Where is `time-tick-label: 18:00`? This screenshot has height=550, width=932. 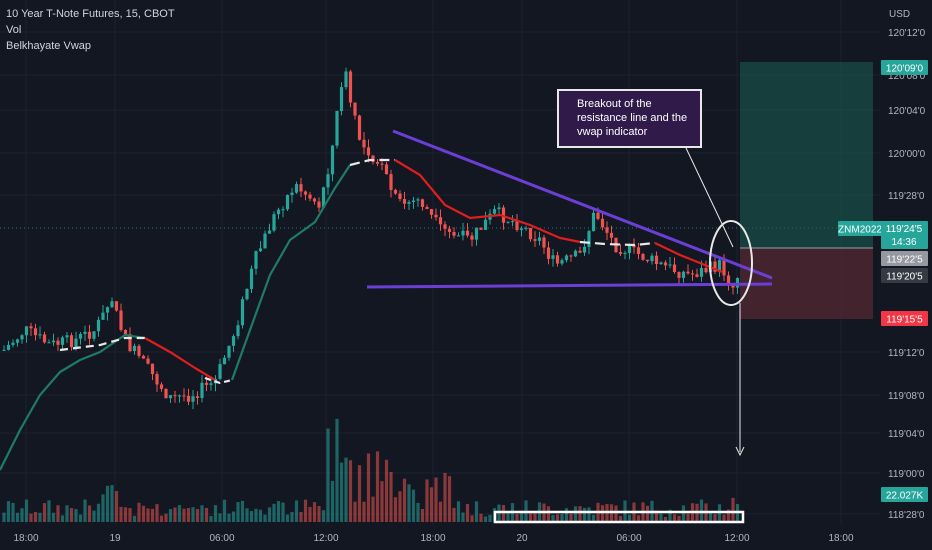 time-tick-label: 18:00 is located at coordinates (840, 538).